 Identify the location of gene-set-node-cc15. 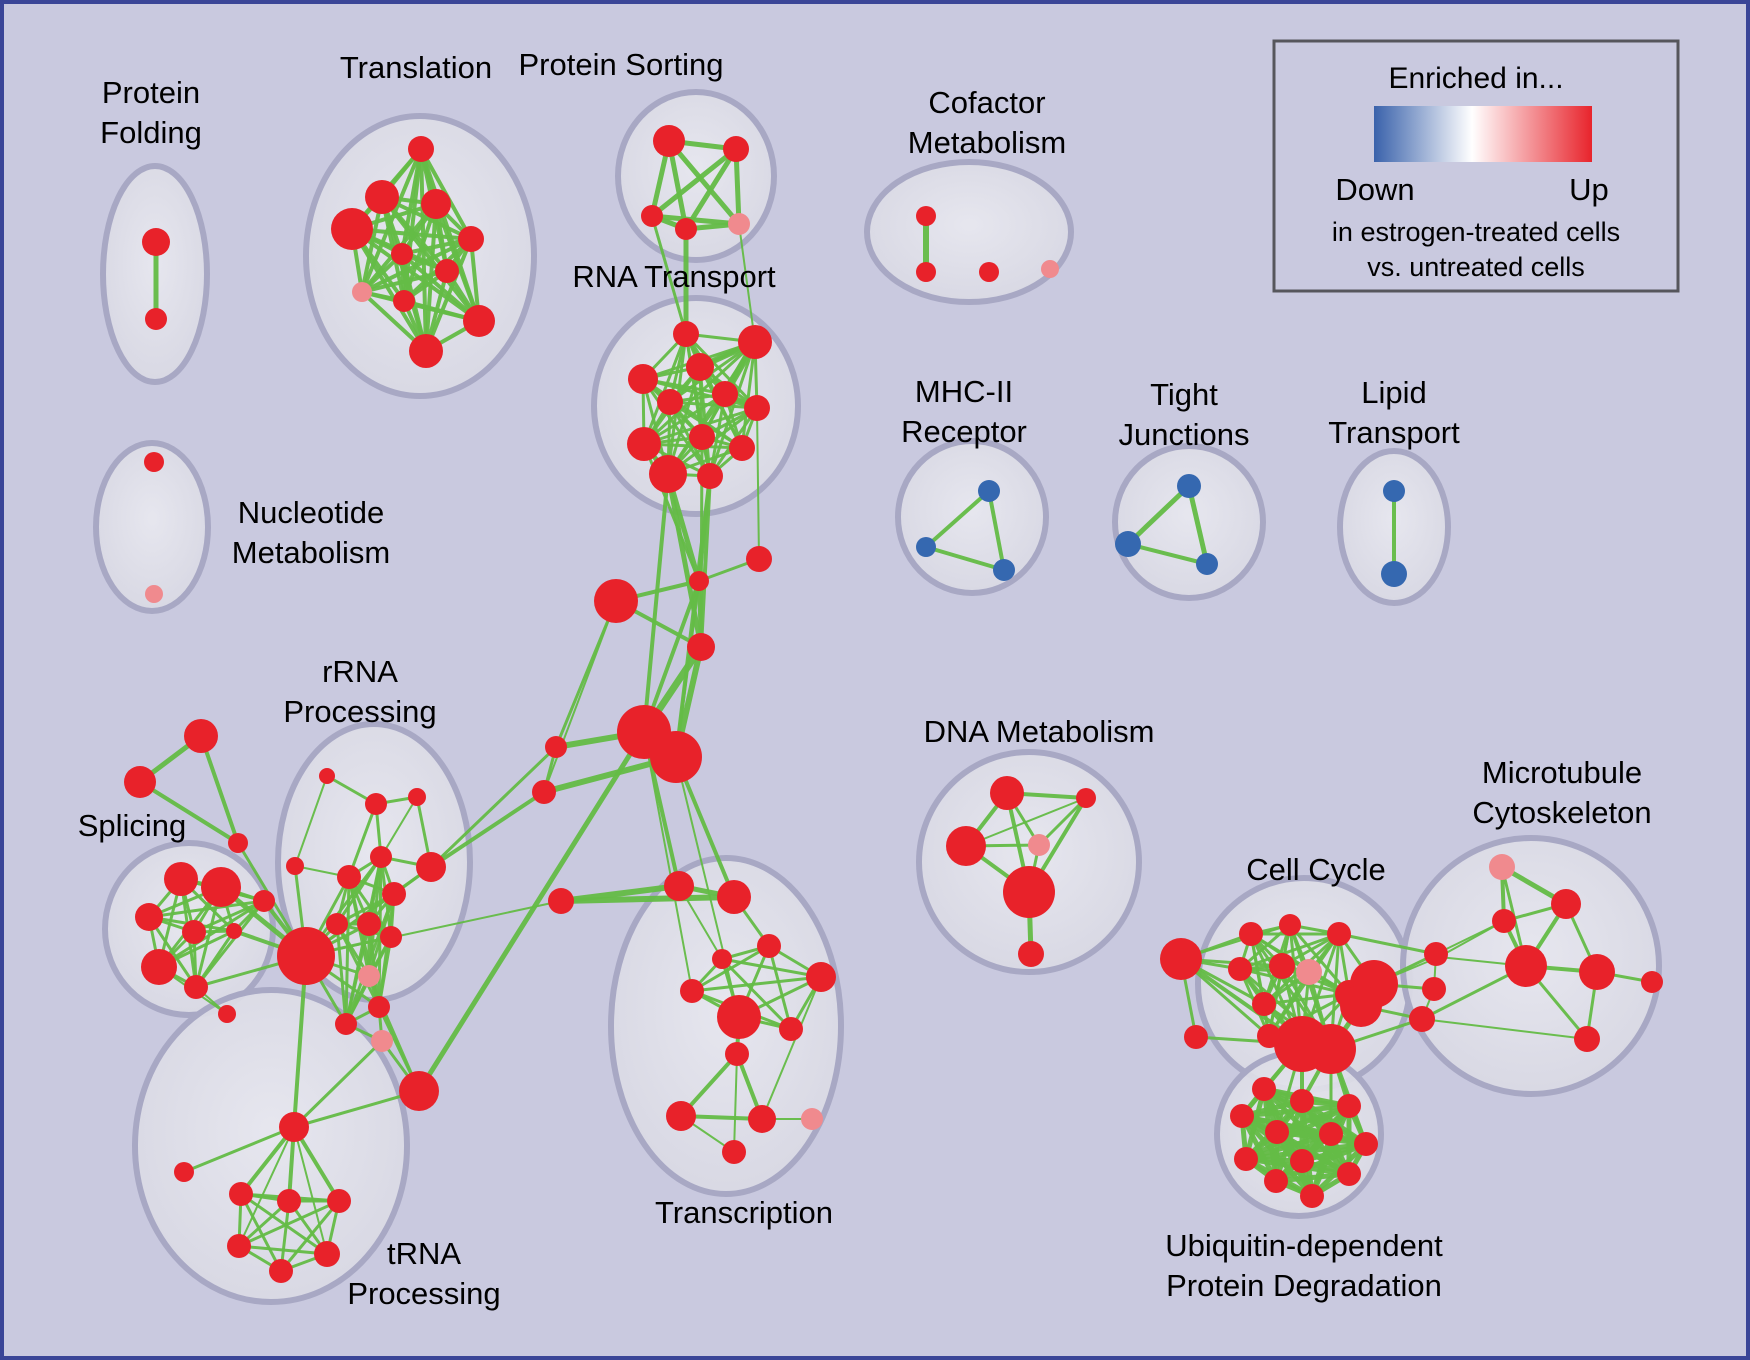
(1339, 934).